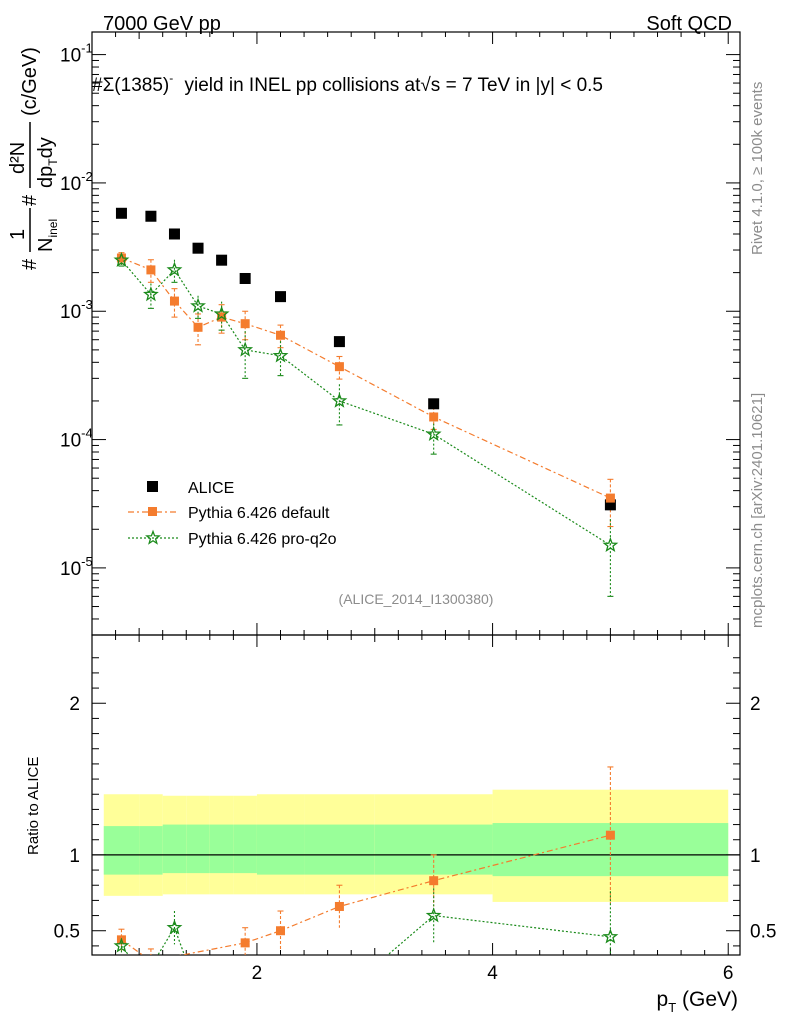 Image resolution: width=786 pixels, height=1024 pixels. What do you see at coordinates (152, 511) in the screenshot?
I see `legend-marker-default` at bounding box center [152, 511].